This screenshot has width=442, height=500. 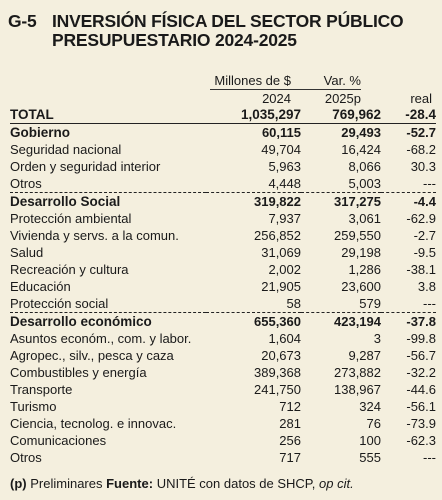 I want to click on value-2025p: 29,198, so click(x=361, y=252).